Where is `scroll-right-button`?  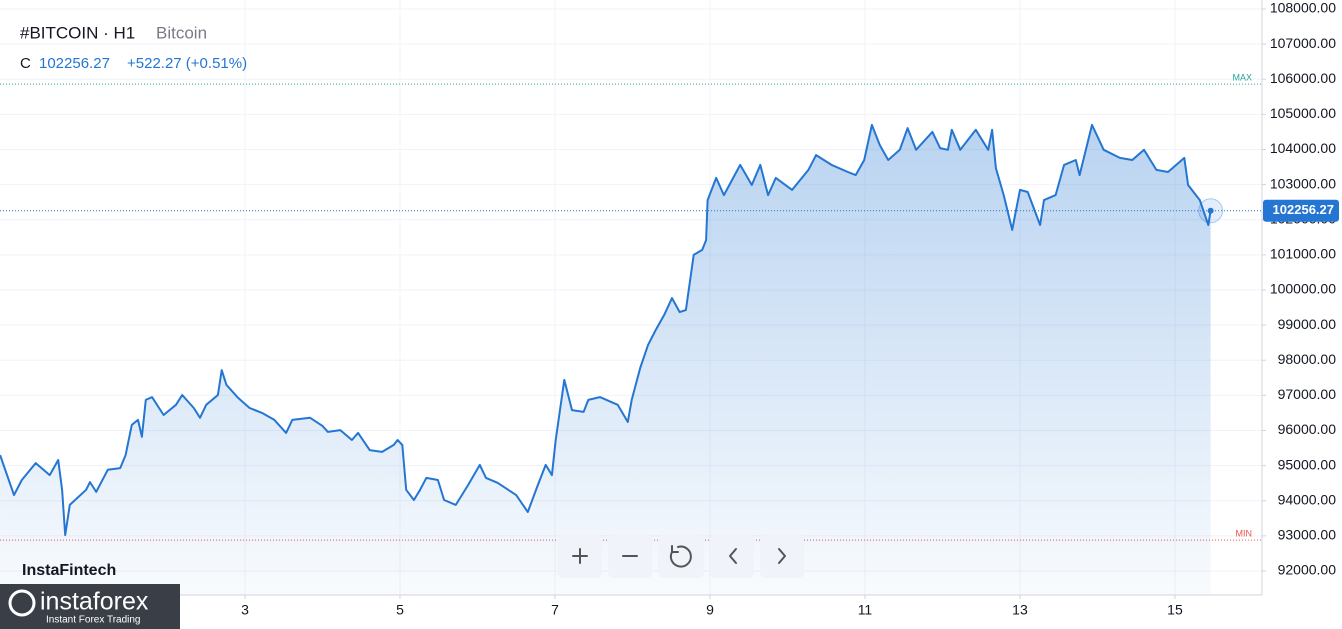
scroll-right-button is located at coordinates (782, 556).